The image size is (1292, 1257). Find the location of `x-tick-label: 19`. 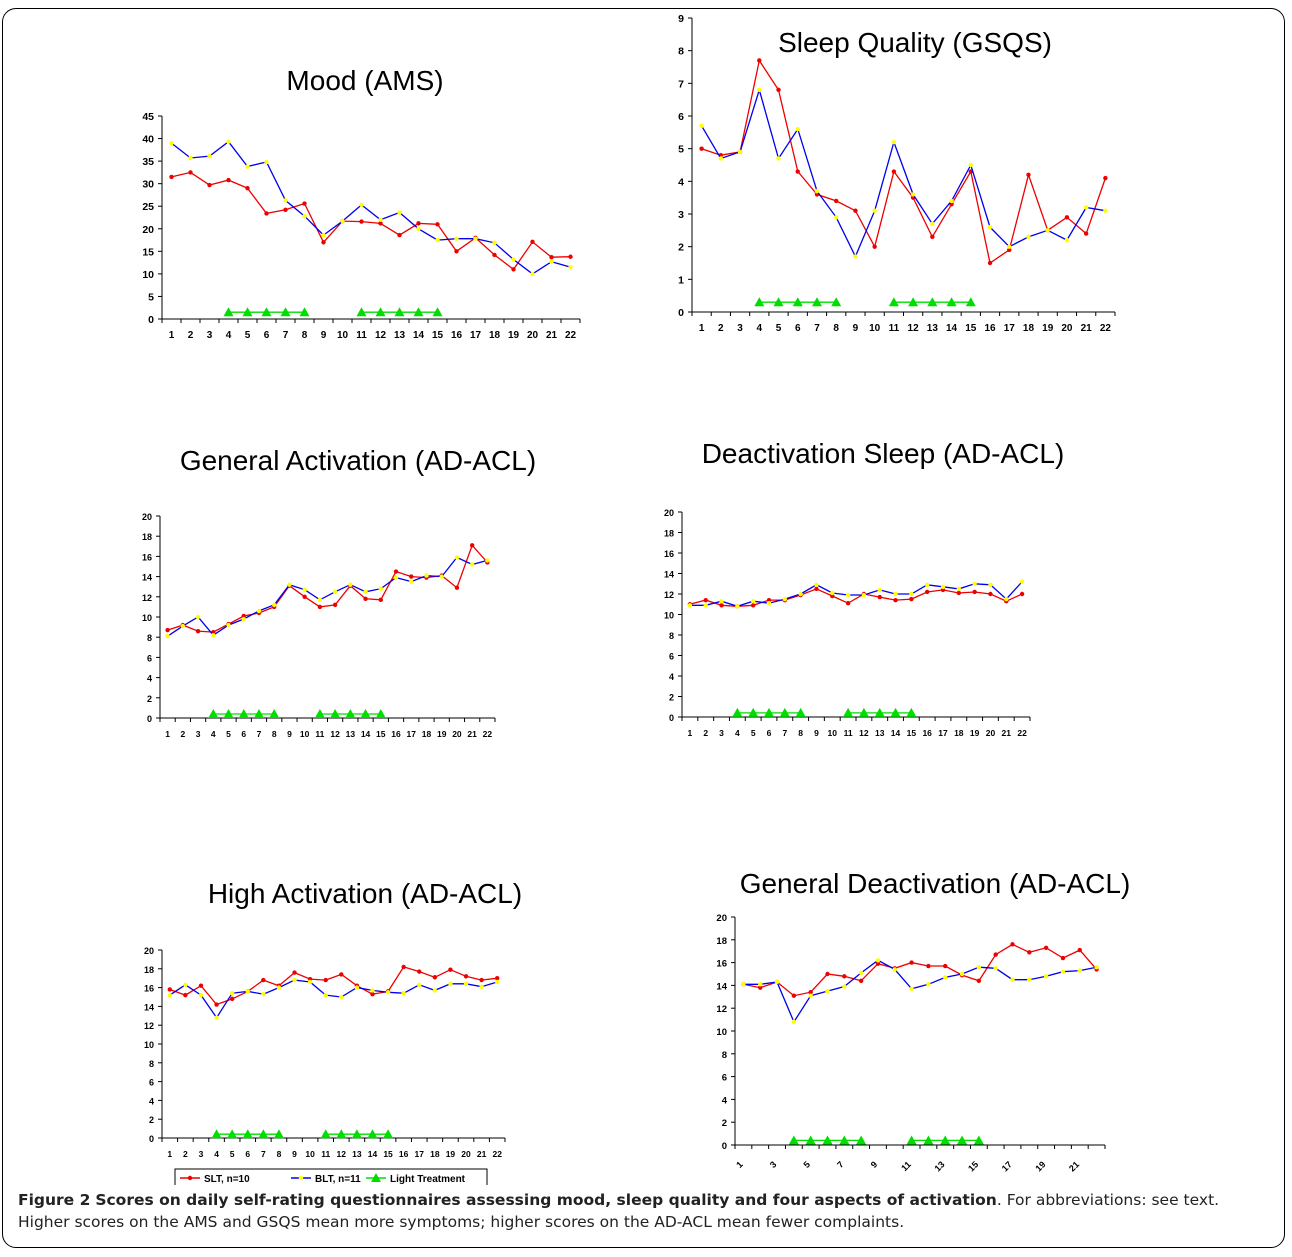

x-tick-label: 19 is located at coordinates (451, 1154).